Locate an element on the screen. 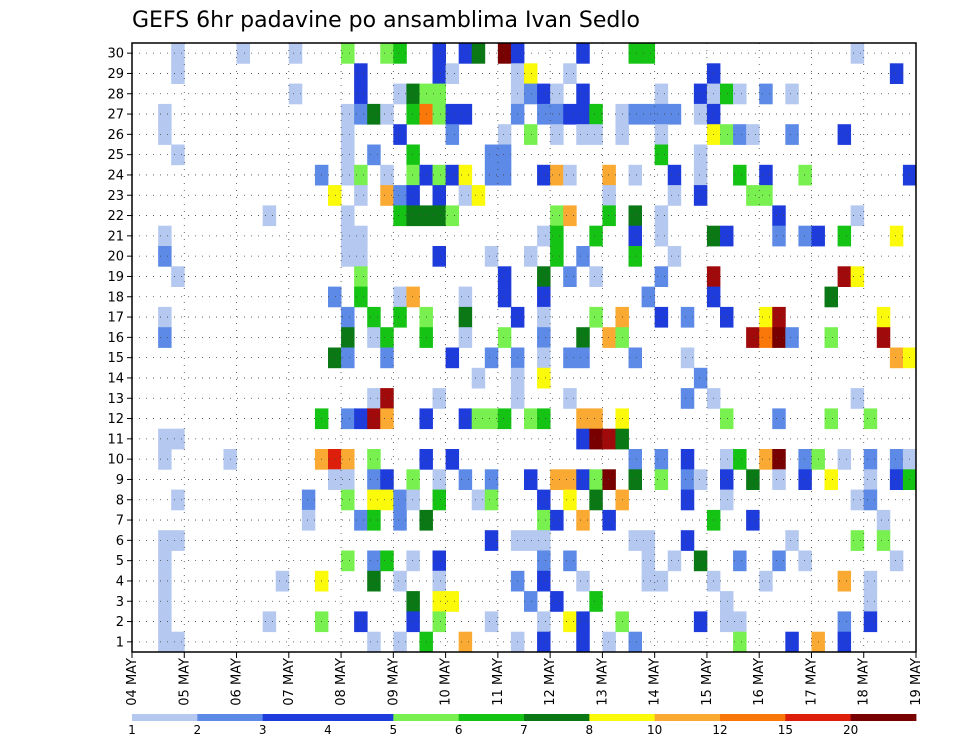 Image resolution: width=960 pixels, height=742 pixels. cell-m30-t34 is located at coordinates (583, 53).